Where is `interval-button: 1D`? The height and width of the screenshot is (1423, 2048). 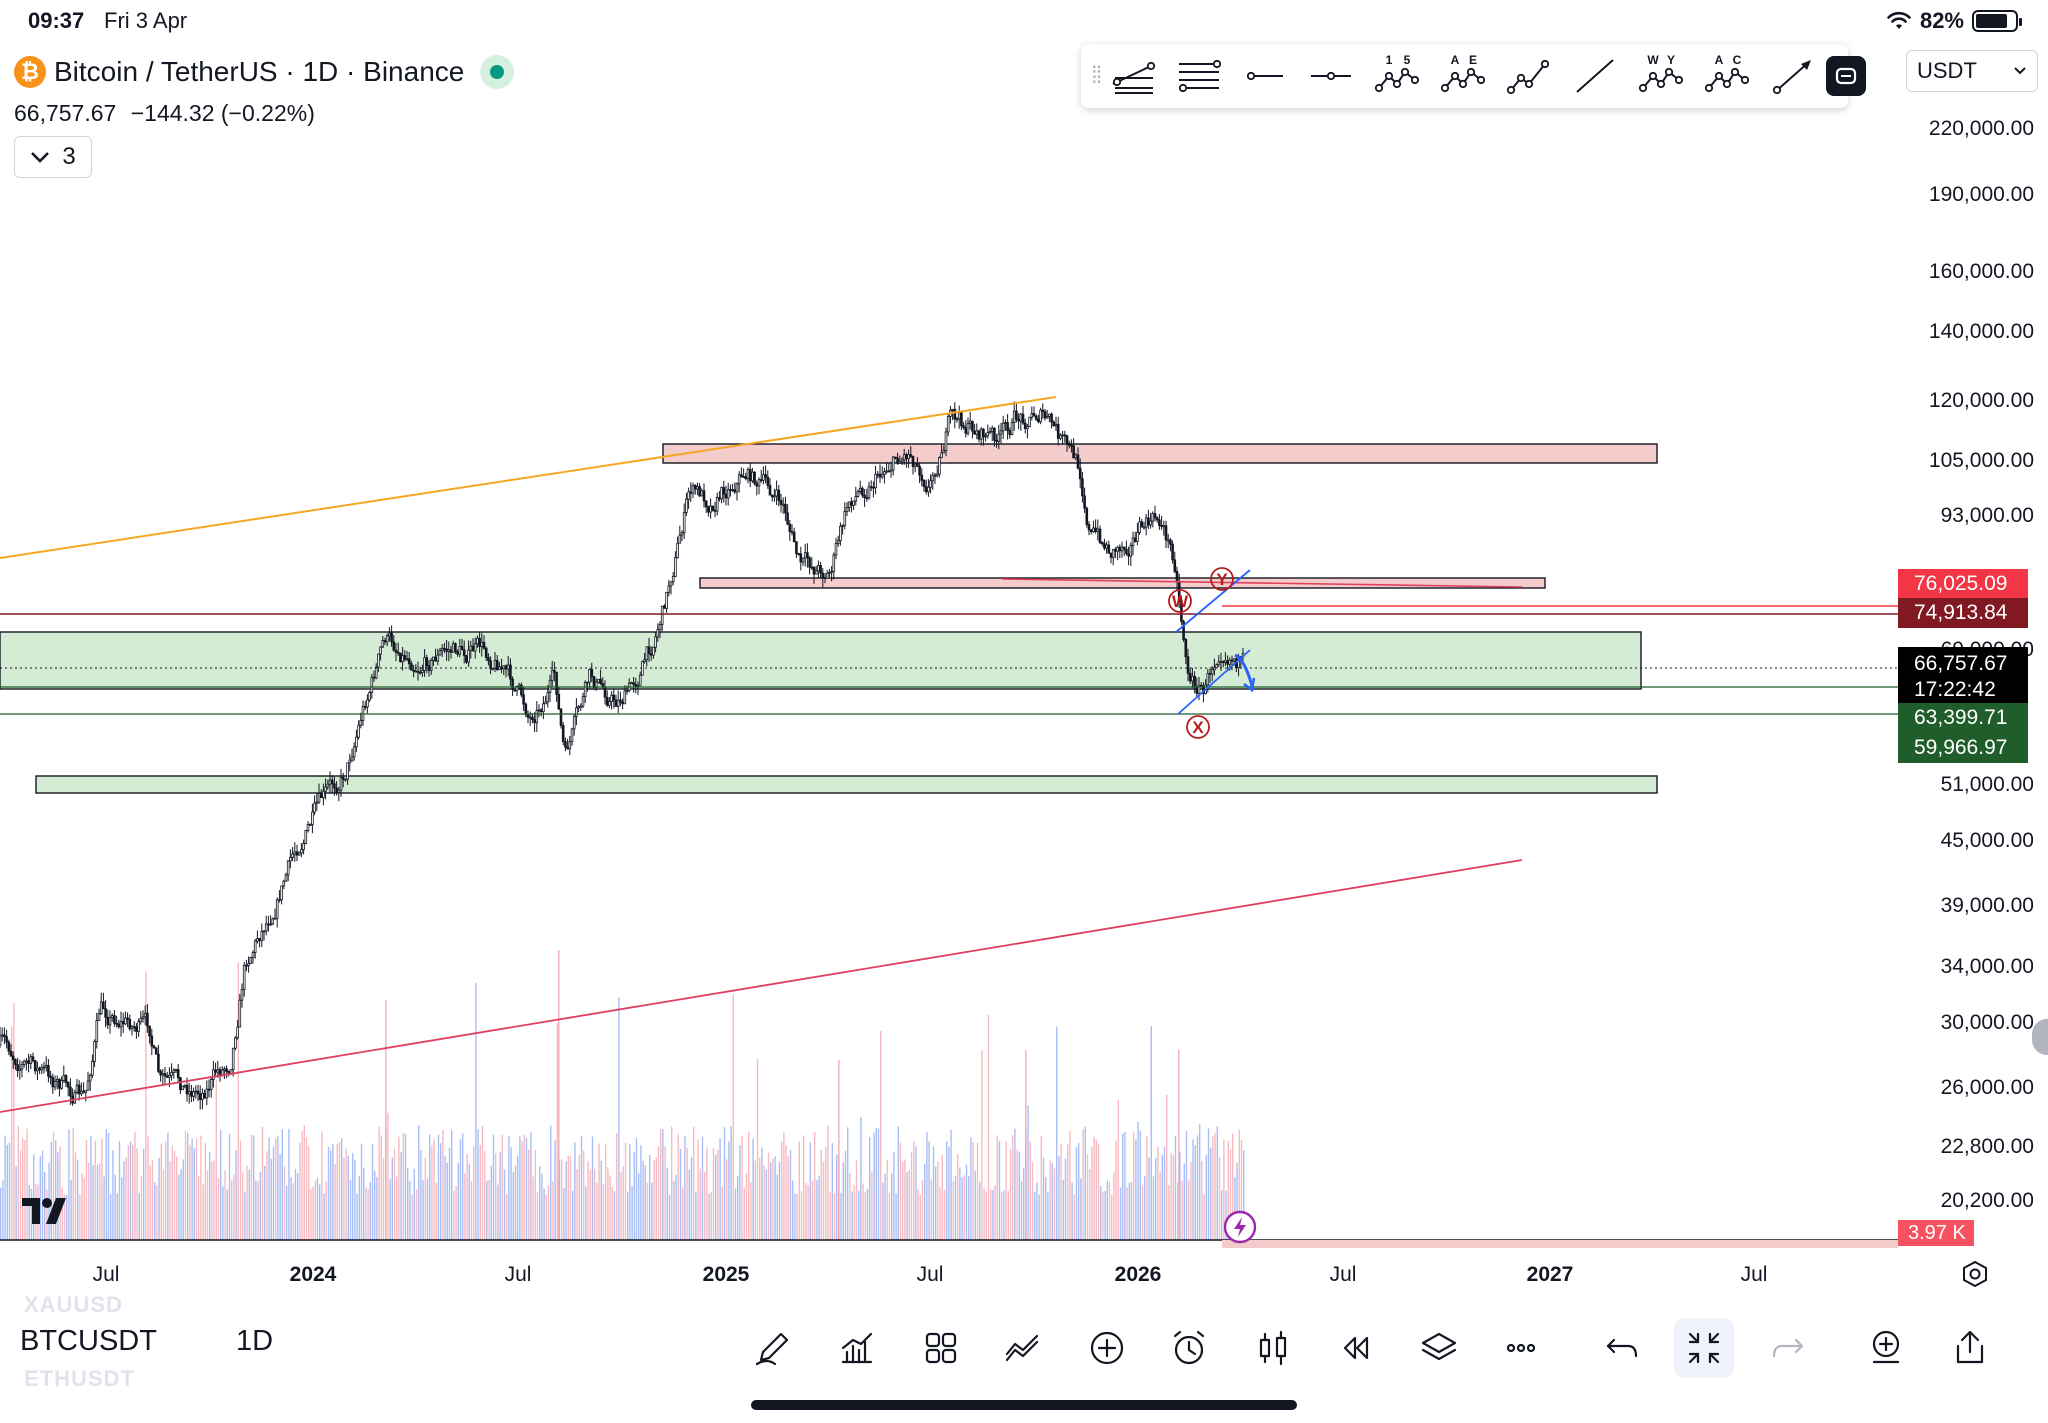 interval-button: 1D is located at coordinates (255, 1341).